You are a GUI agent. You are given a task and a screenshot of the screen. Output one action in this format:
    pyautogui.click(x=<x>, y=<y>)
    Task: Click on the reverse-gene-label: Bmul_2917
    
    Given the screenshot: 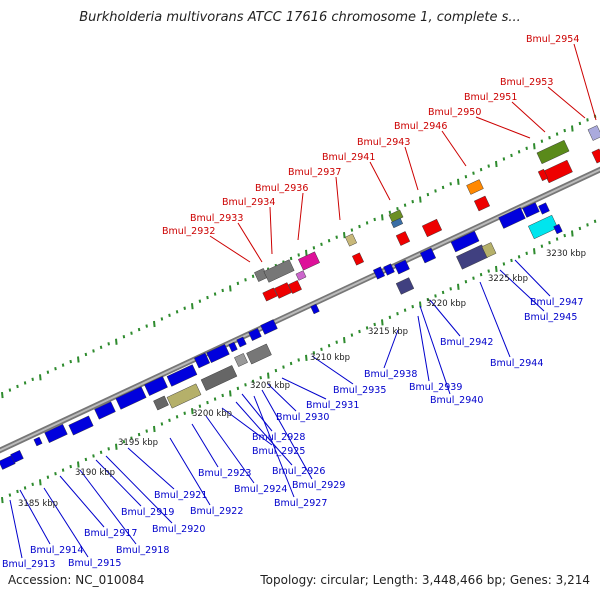 What is the action you would take?
    pyautogui.click(x=110, y=533)
    